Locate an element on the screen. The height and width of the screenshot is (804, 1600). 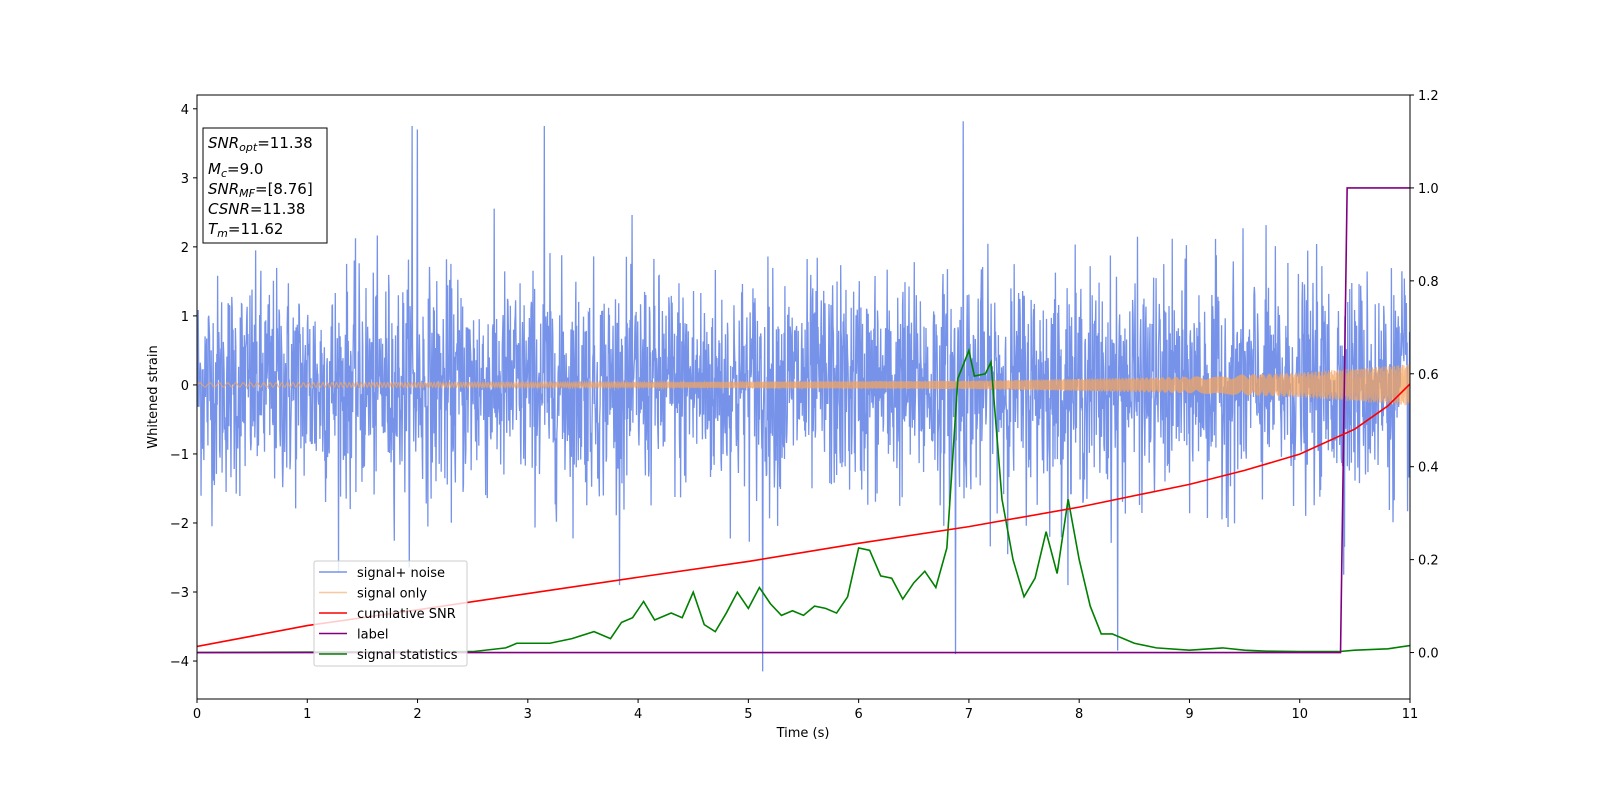
signal-only-series is located at coordinates (803, 385).